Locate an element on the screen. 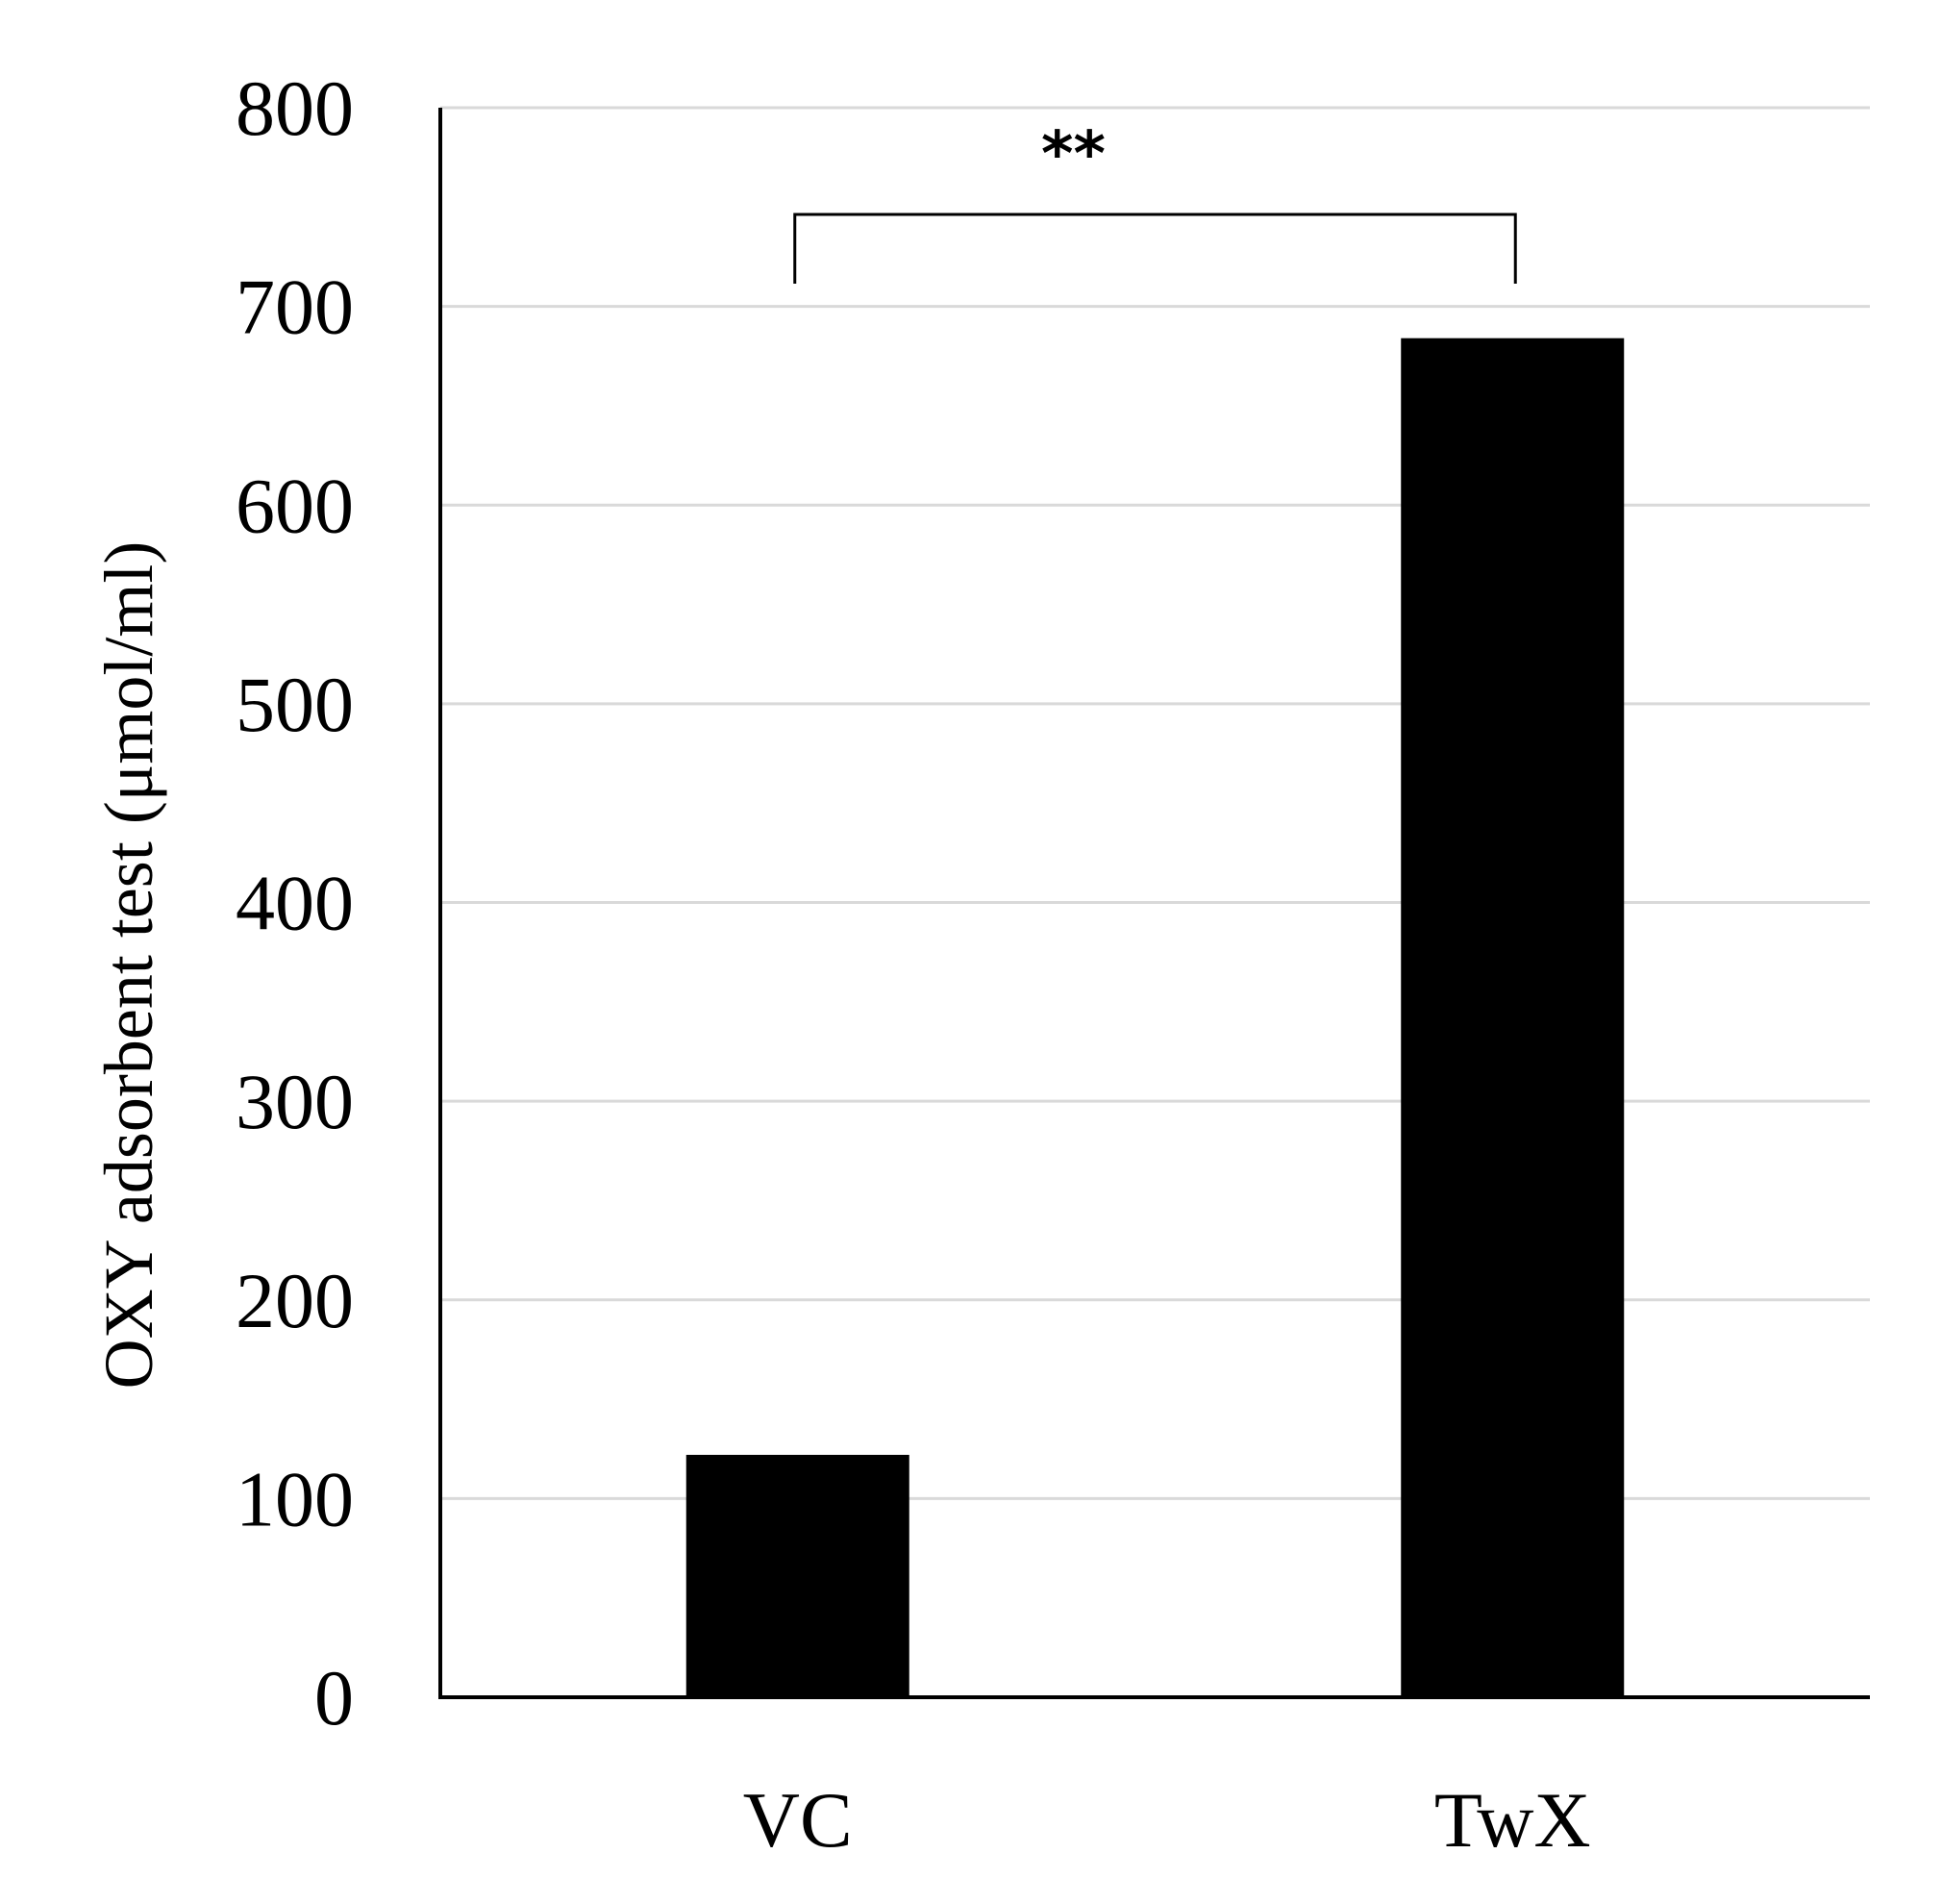 Image resolution: width=1942 pixels, height=1904 pixels. x-category-label-vc: VC is located at coordinates (798, 1820).